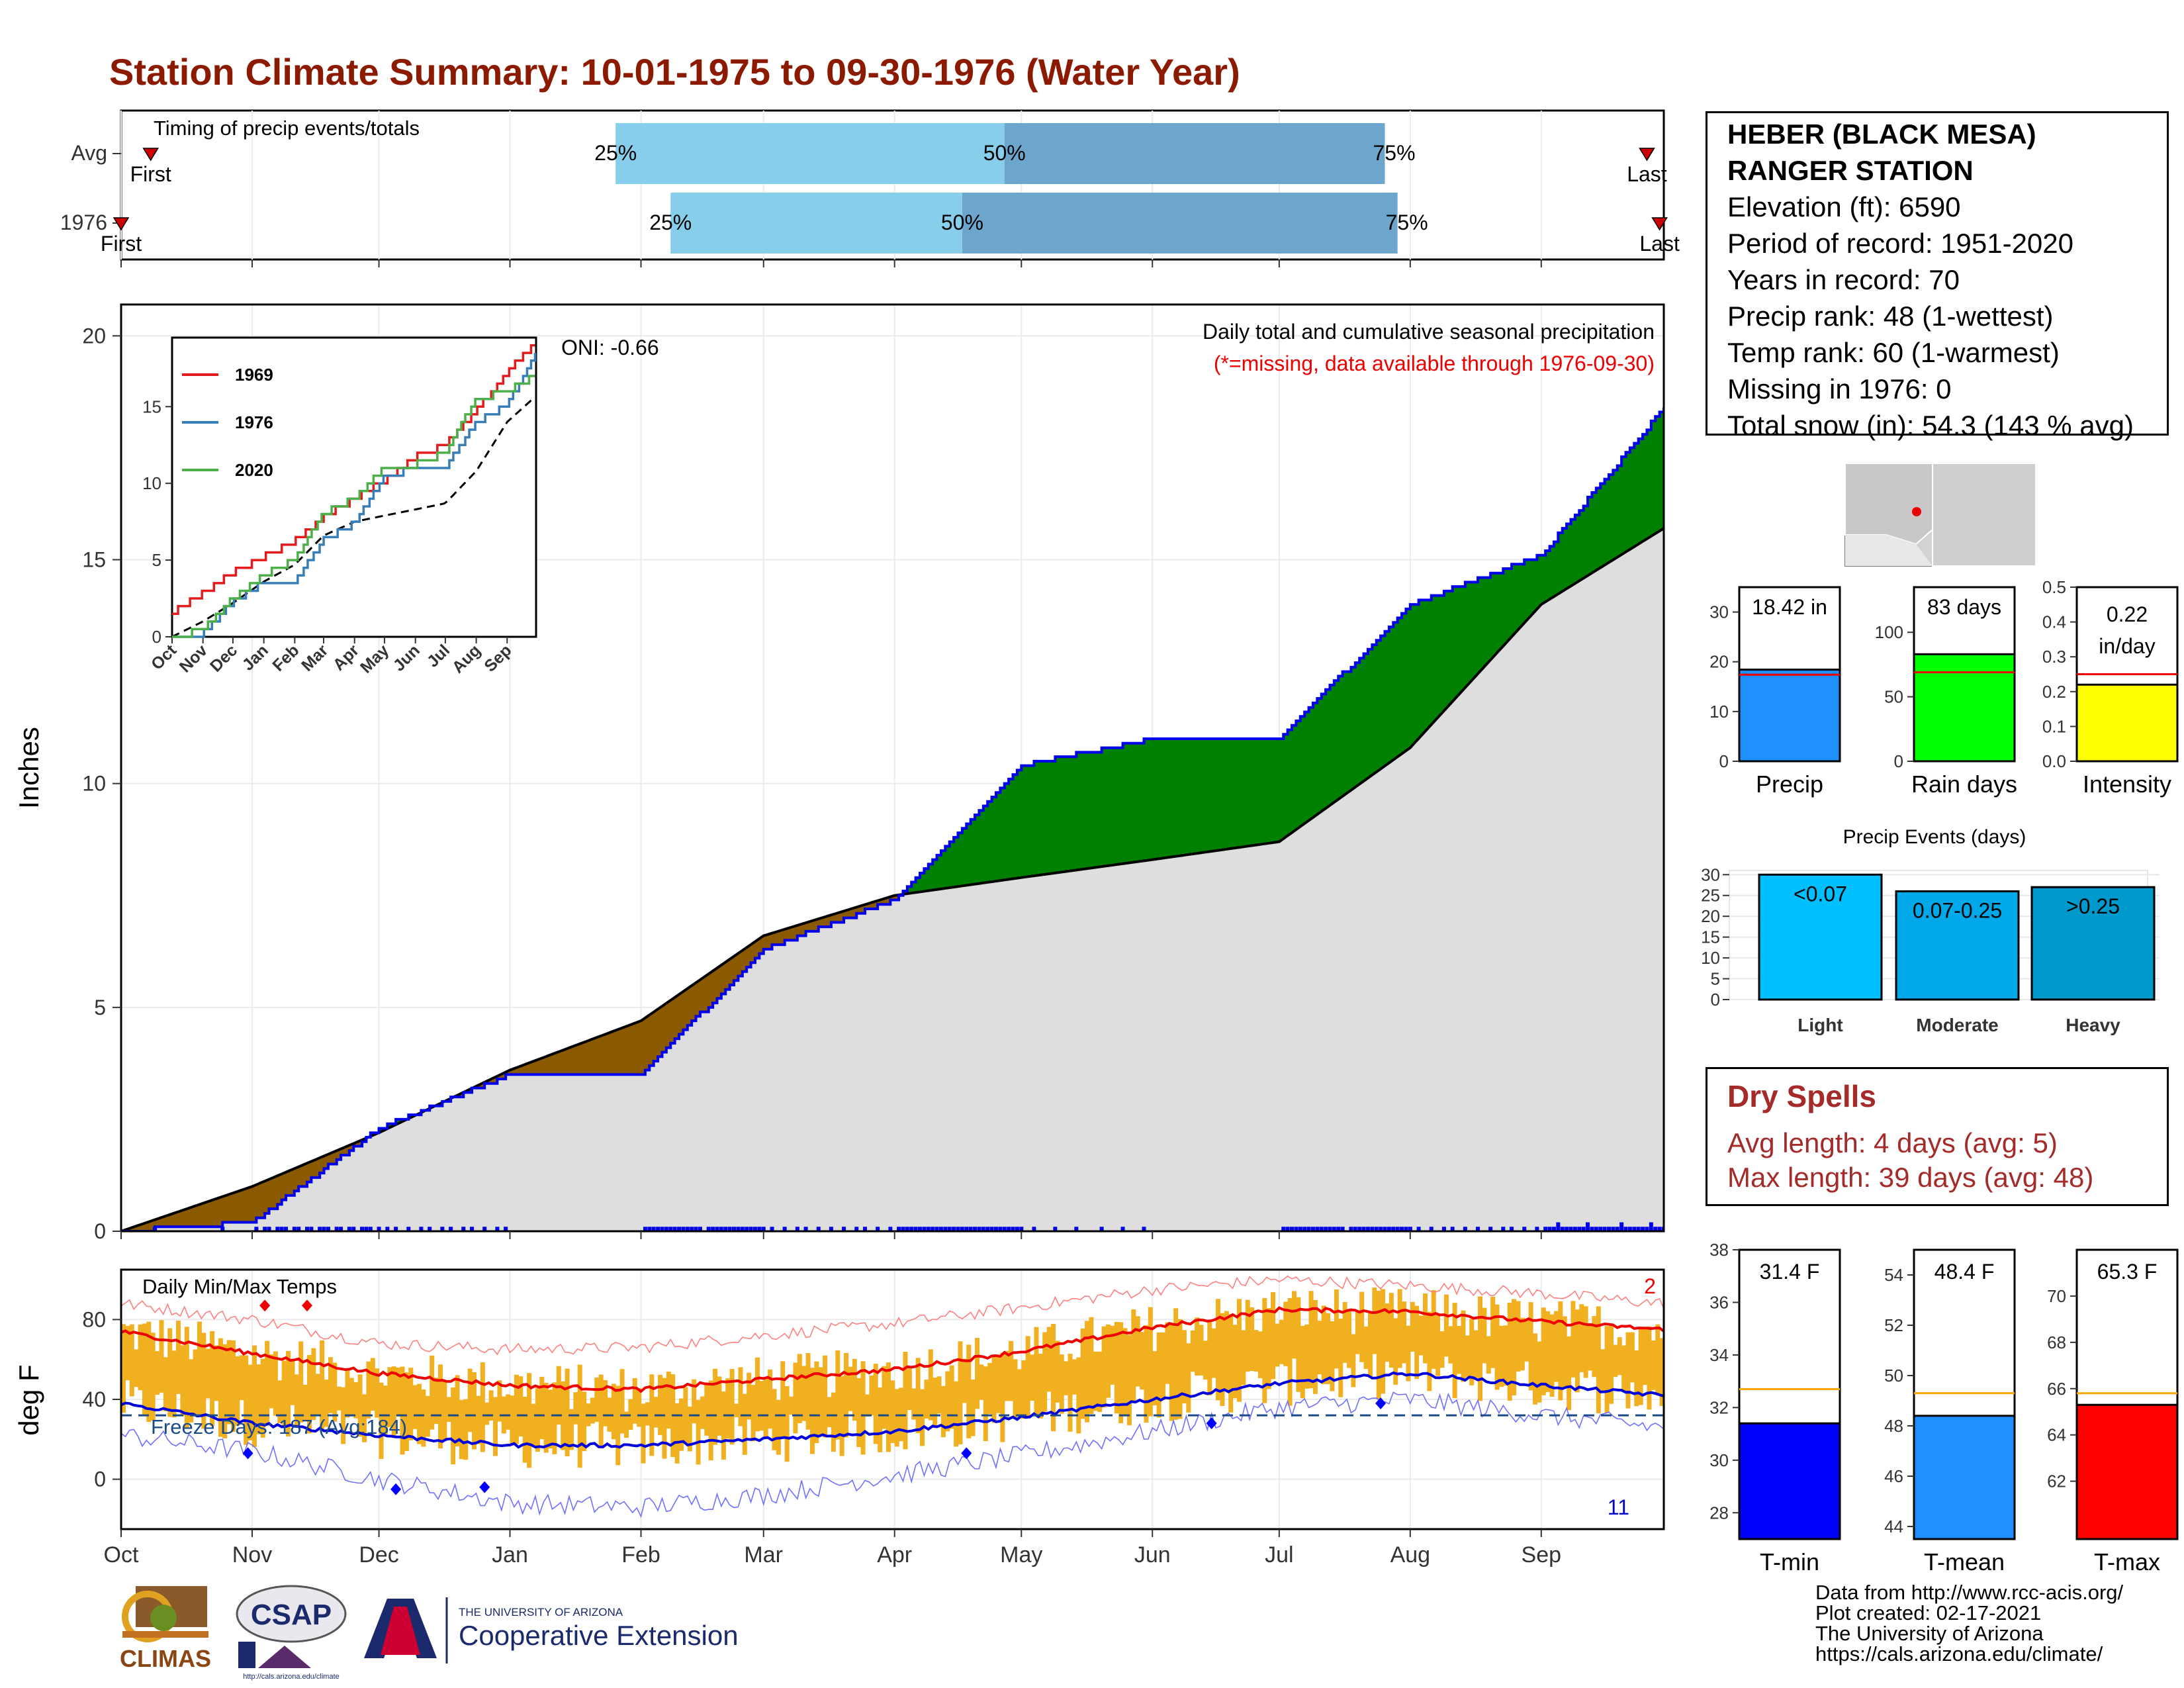 This screenshot has width=2184, height=1688. I want to click on mini-bar-tick-label: 50, so click(1894, 697).